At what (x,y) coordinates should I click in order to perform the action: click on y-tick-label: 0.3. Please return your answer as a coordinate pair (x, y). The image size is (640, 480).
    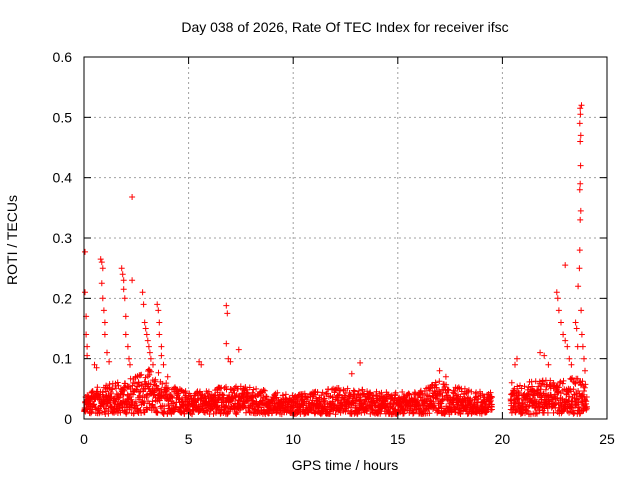
    Looking at the image, I should click on (63, 238).